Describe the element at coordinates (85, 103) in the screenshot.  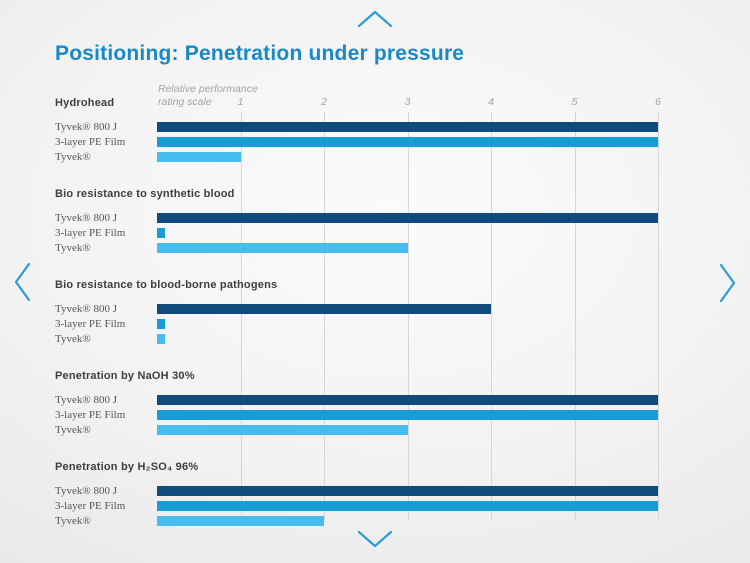
I see `group-label: Hydrohead` at that location.